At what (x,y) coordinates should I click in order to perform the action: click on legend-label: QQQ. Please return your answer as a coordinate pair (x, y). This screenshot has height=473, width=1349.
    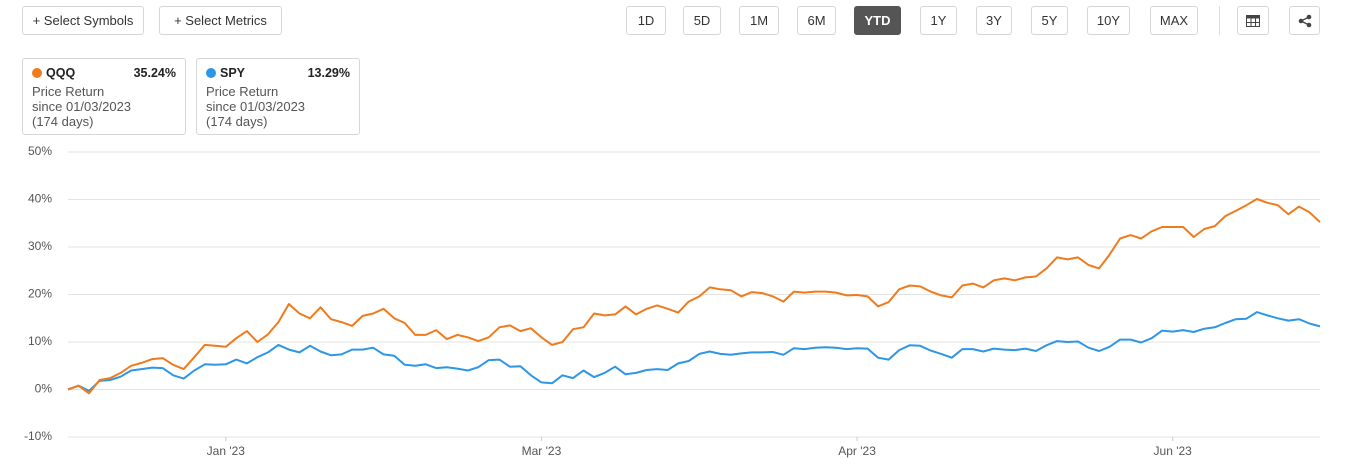
    Looking at the image, I should click on (61, 73).